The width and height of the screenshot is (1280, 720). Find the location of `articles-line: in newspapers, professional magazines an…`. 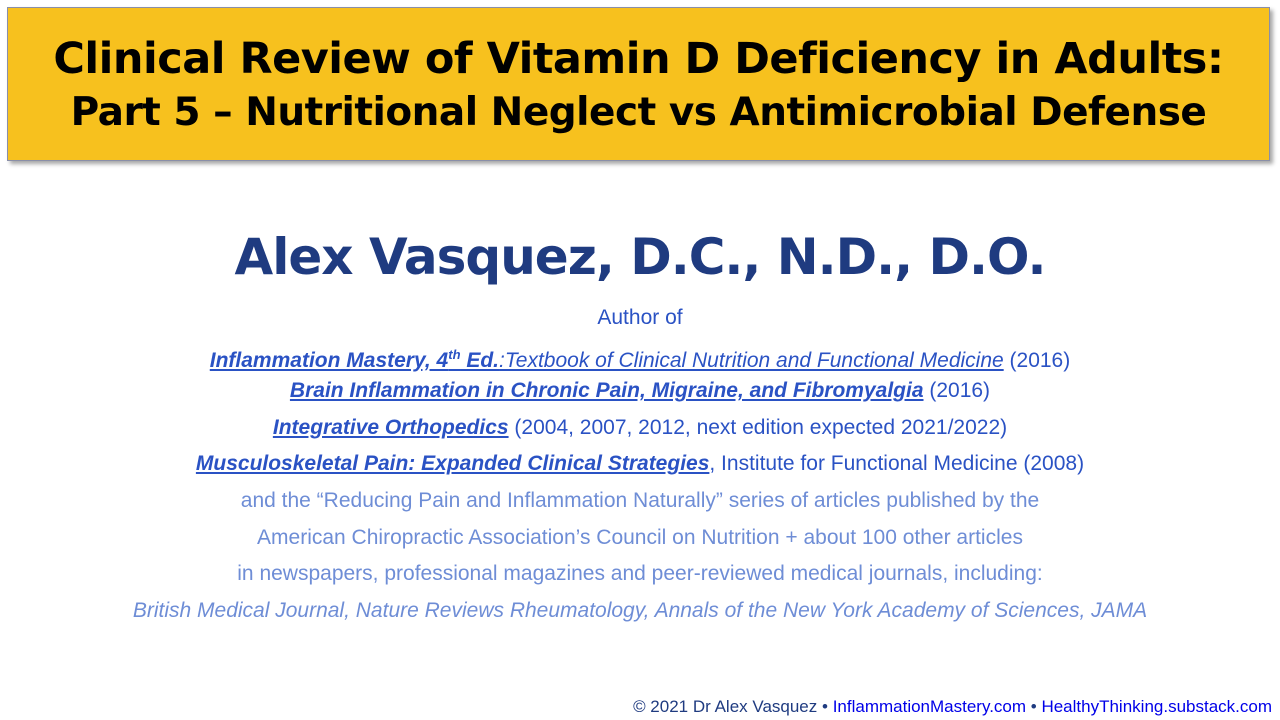

articles-line: in newspapers, professional magazines an… is located at coordinates (640, 574).